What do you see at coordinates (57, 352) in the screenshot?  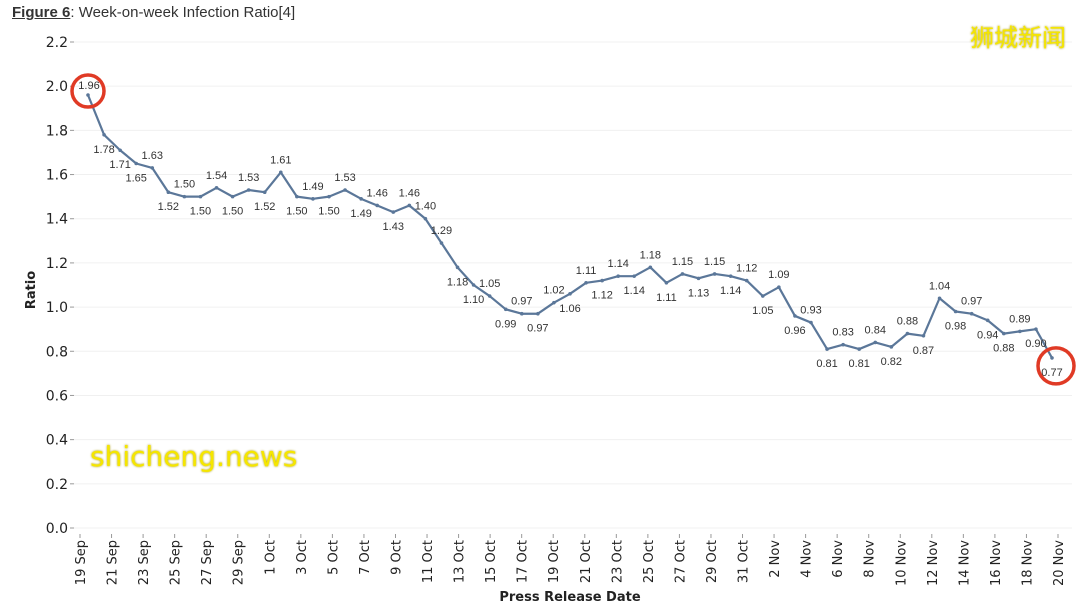 I see `y-tick-label: 0.8` at bounding box center [57, 352].